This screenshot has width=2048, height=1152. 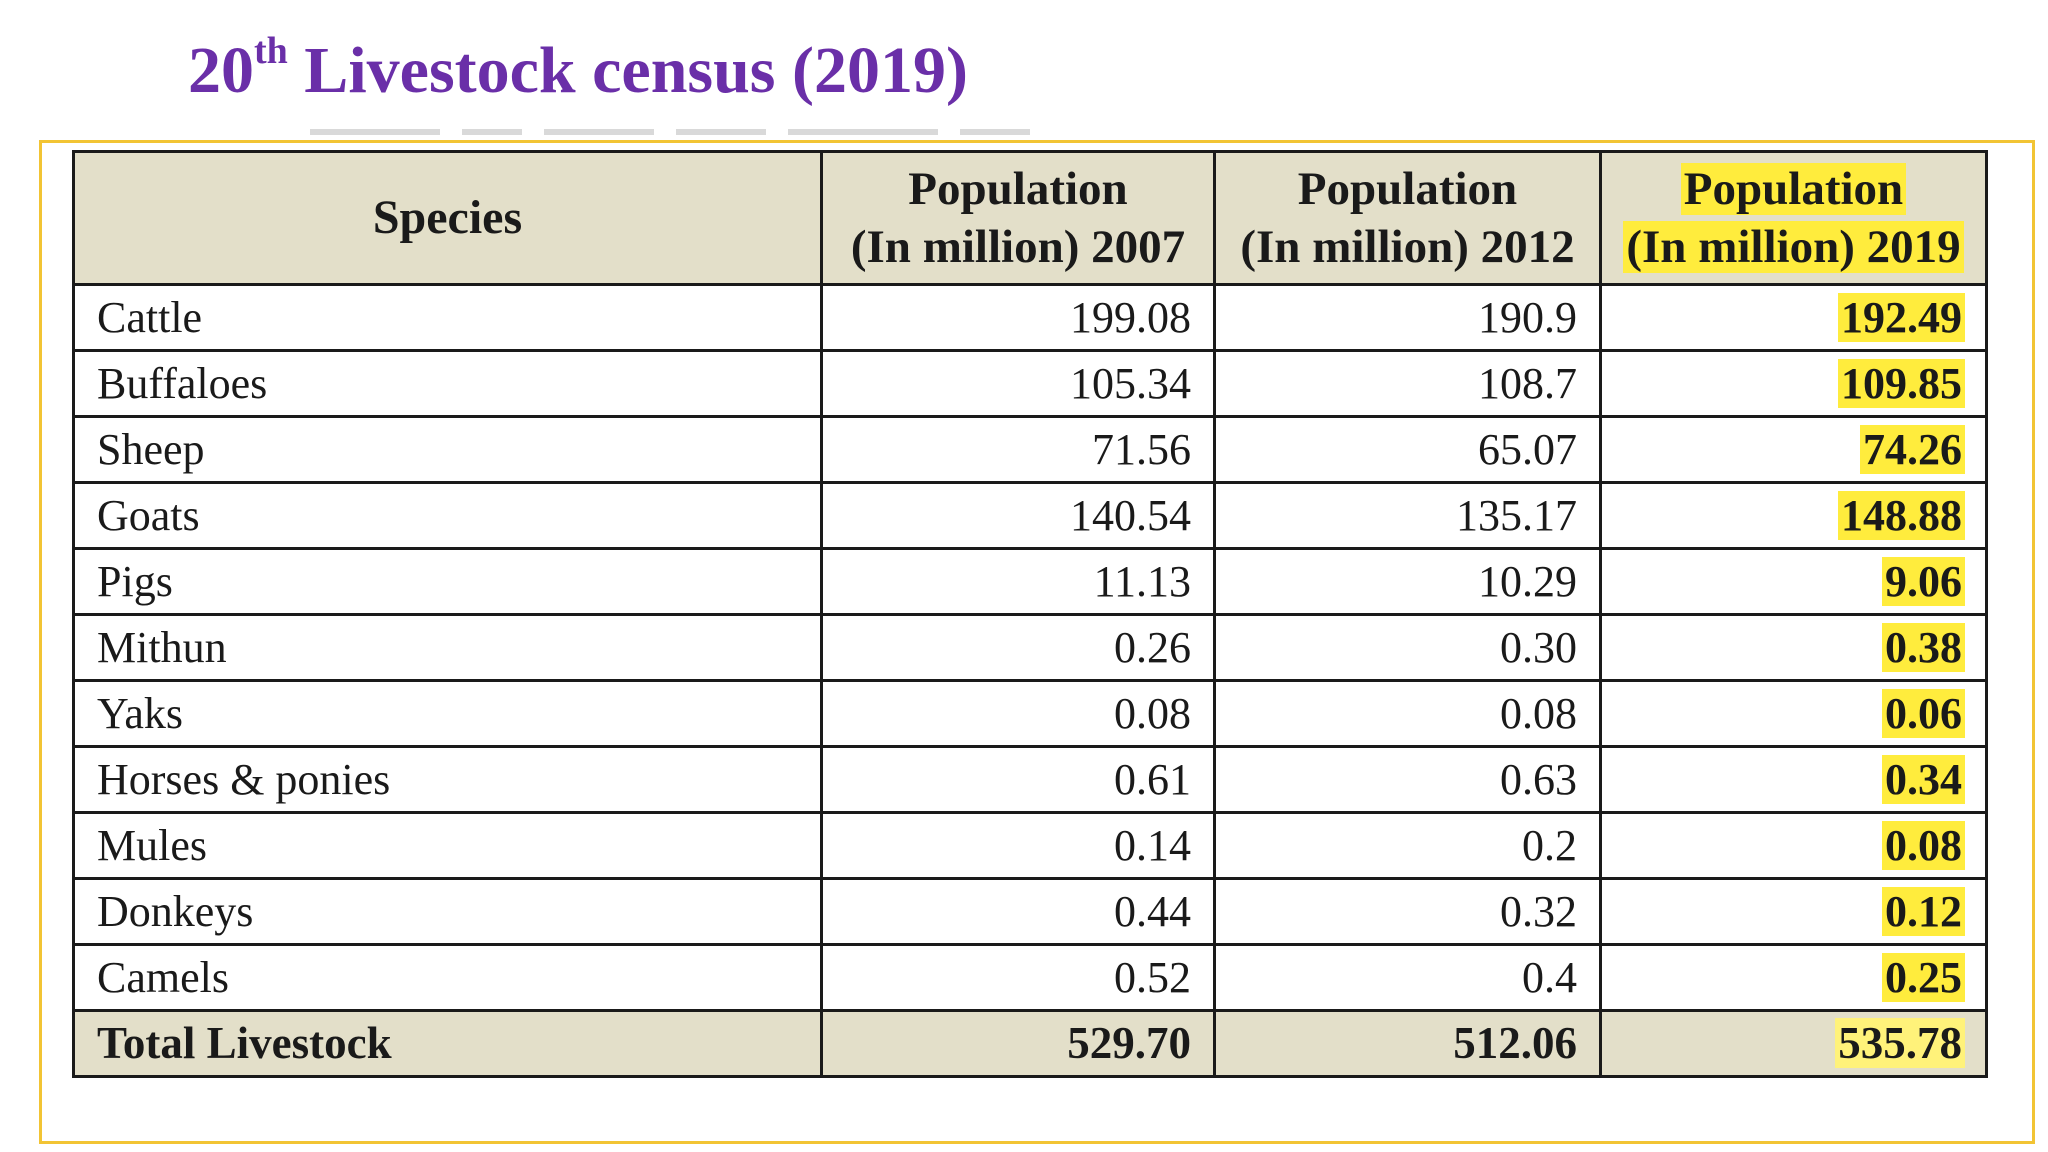 What do you see at coordinates (750, 134) in the screenshot?
I see `cropped-text-remnant` at bounding box center [750, 134].